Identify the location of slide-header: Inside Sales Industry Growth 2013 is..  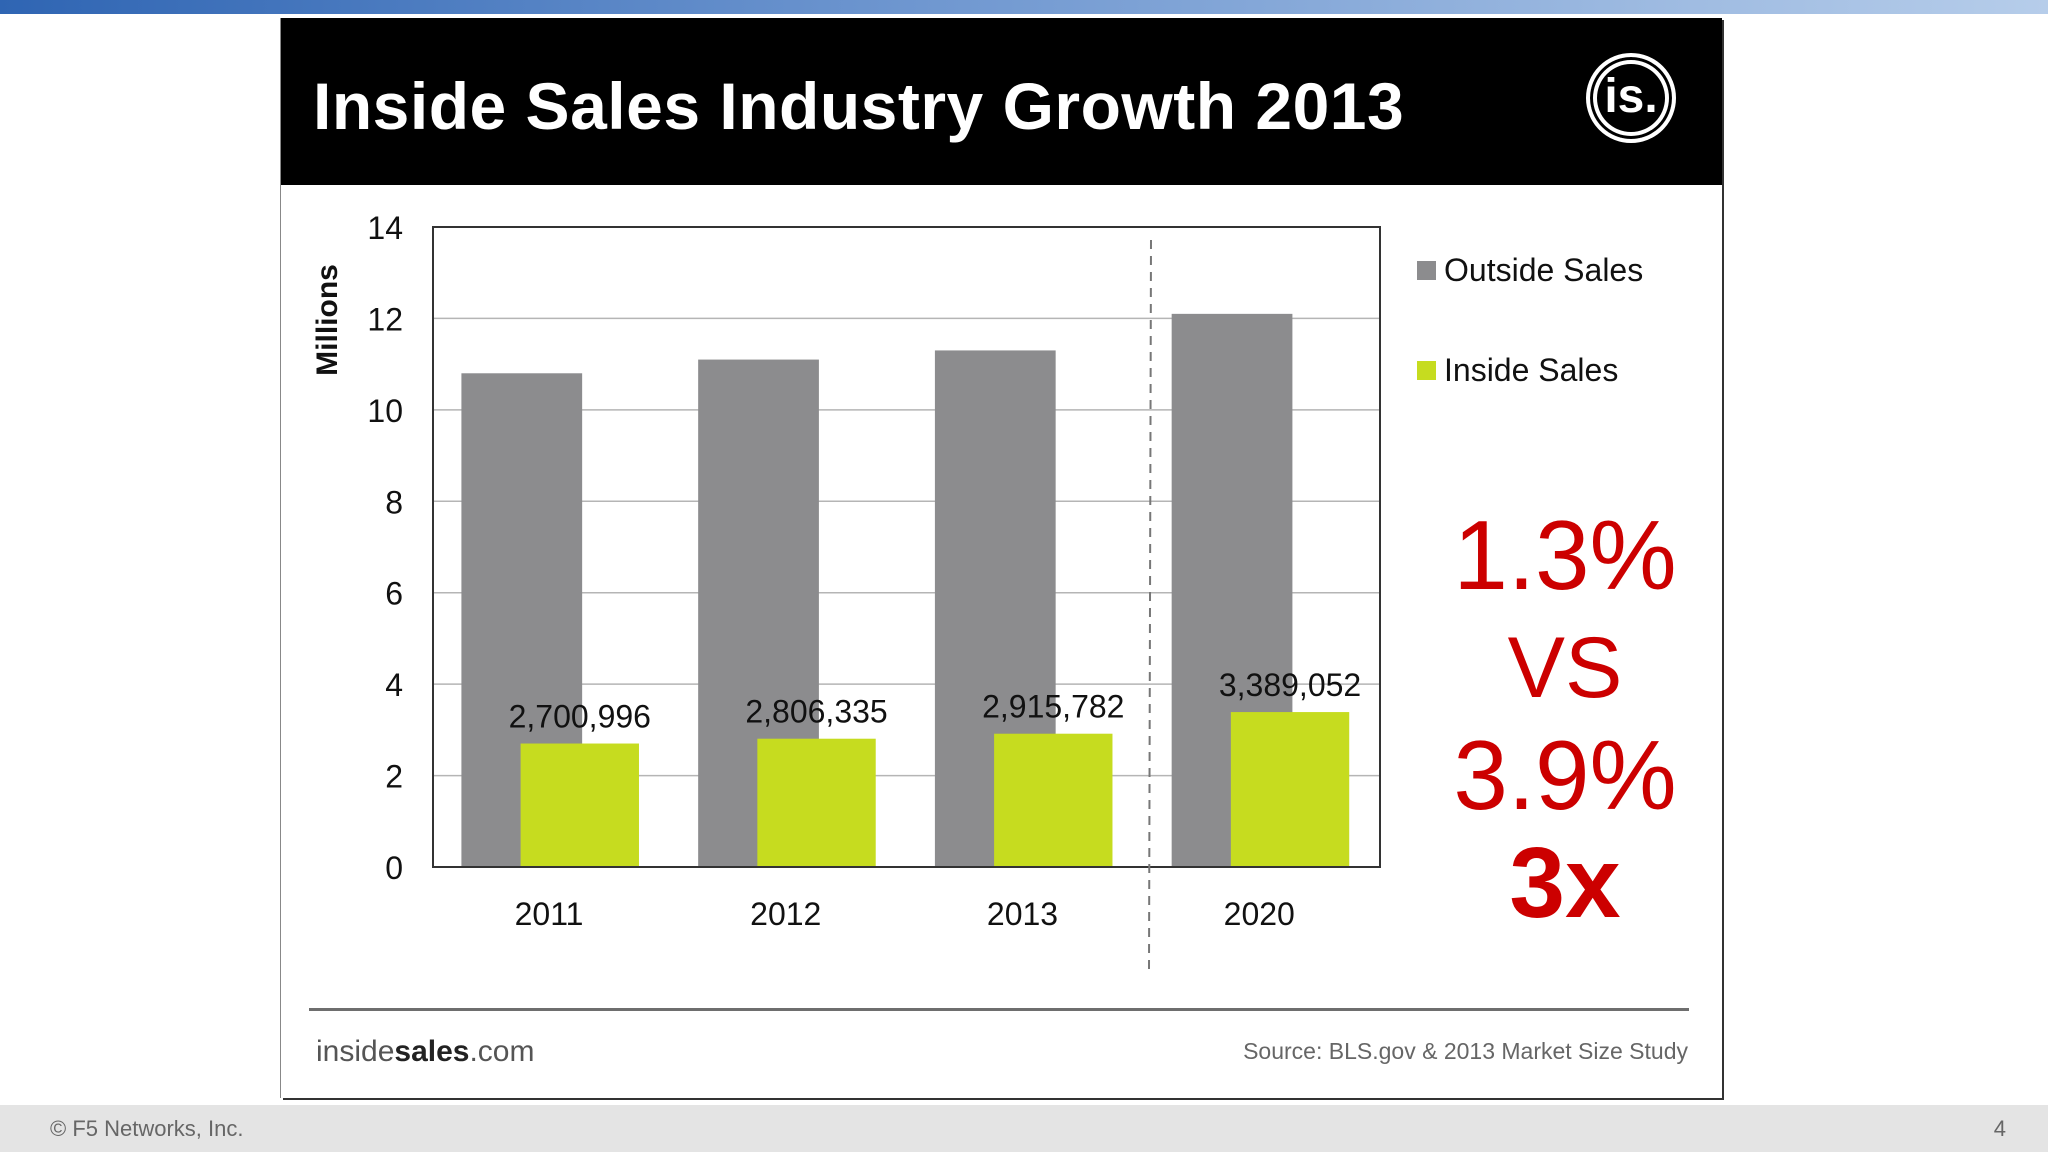
(1001, 101).